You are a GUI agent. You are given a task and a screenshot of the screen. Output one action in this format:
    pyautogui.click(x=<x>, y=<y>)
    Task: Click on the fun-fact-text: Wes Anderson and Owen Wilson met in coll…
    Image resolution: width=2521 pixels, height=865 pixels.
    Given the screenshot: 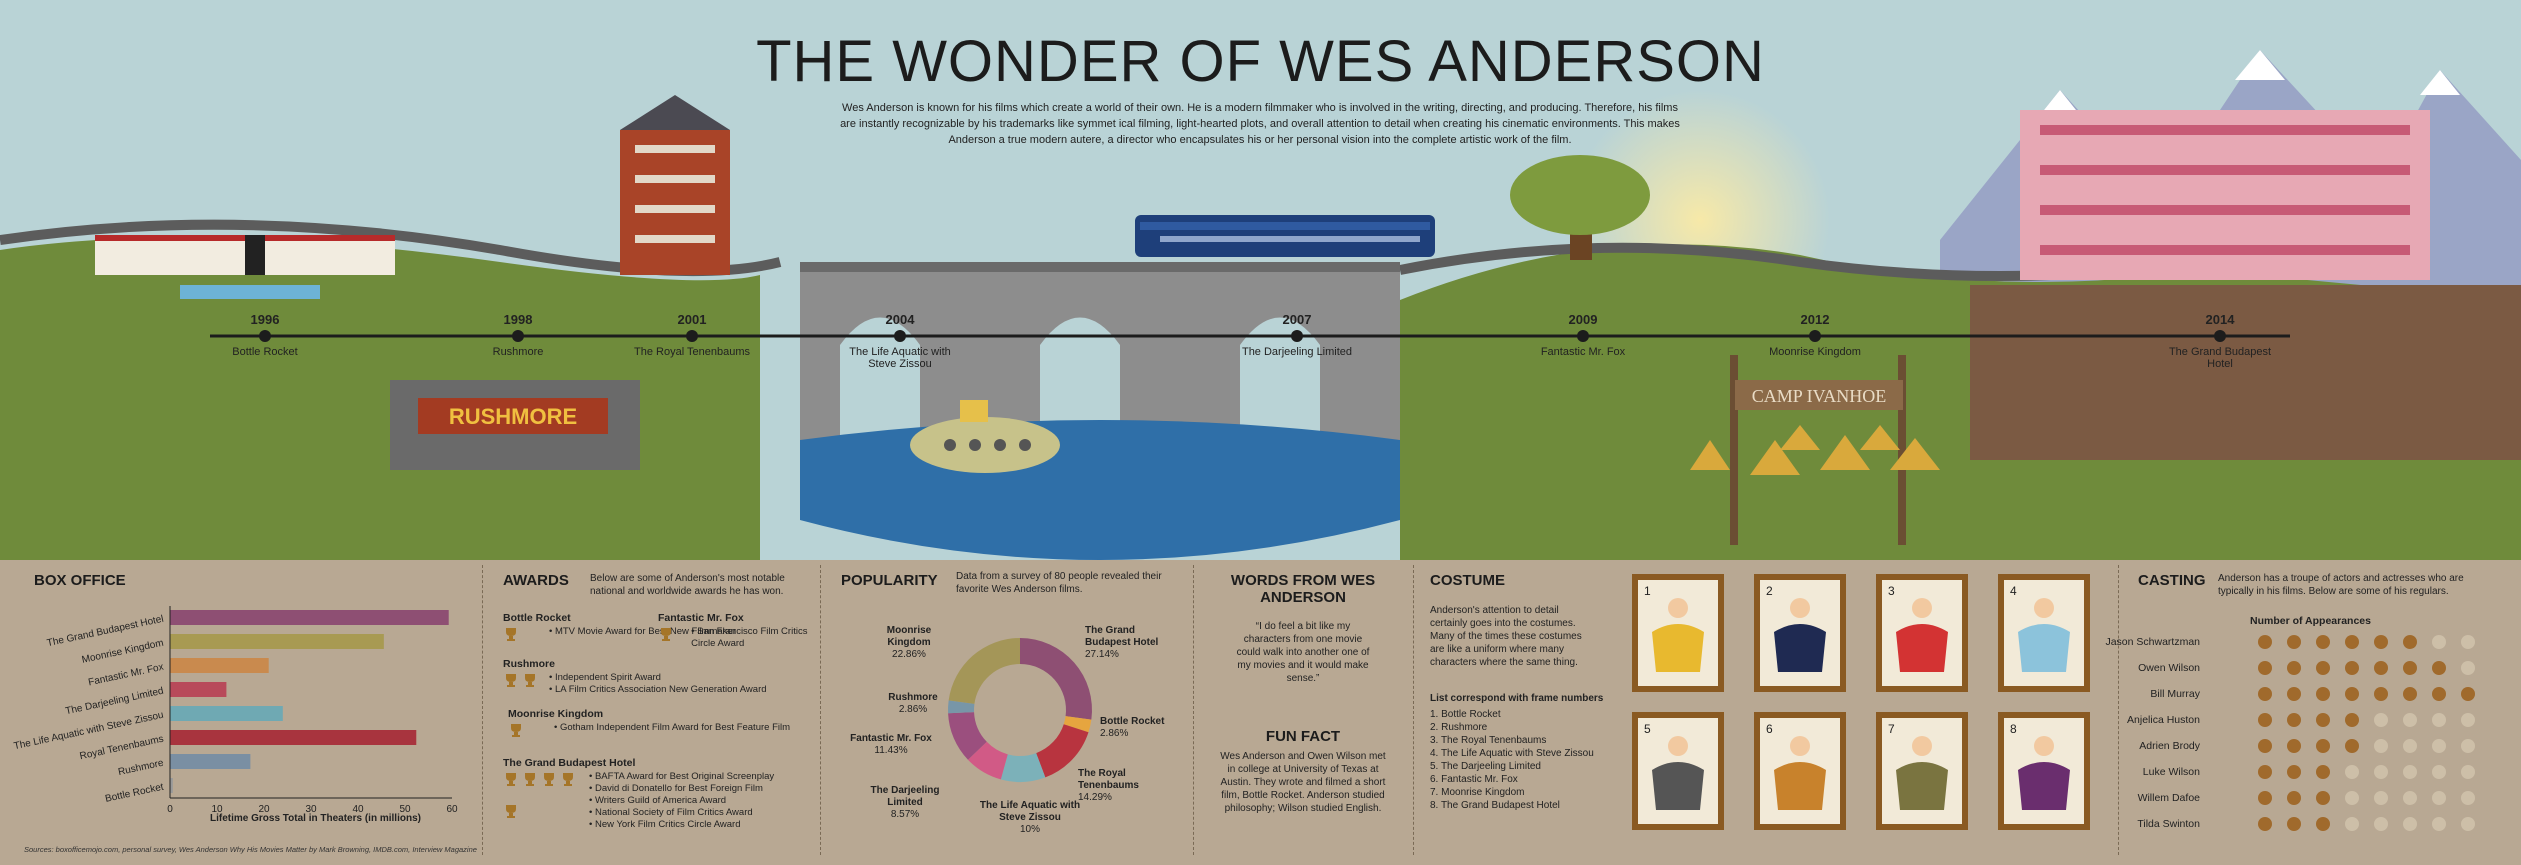 What is the action you would take?
    pyautogui.click(x=1303, y=782)
    